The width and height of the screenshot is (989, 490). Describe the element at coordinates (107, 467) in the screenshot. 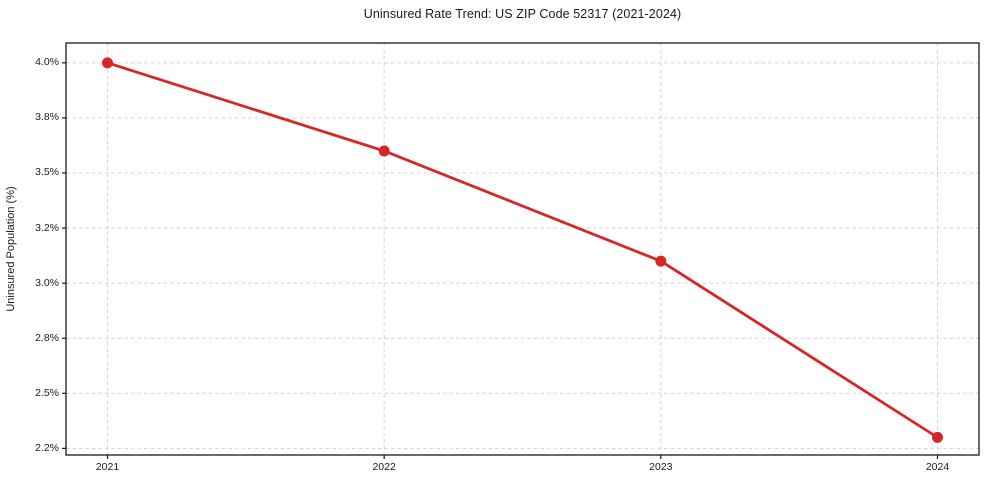

I see `x-tick-label: 2021` at that location.